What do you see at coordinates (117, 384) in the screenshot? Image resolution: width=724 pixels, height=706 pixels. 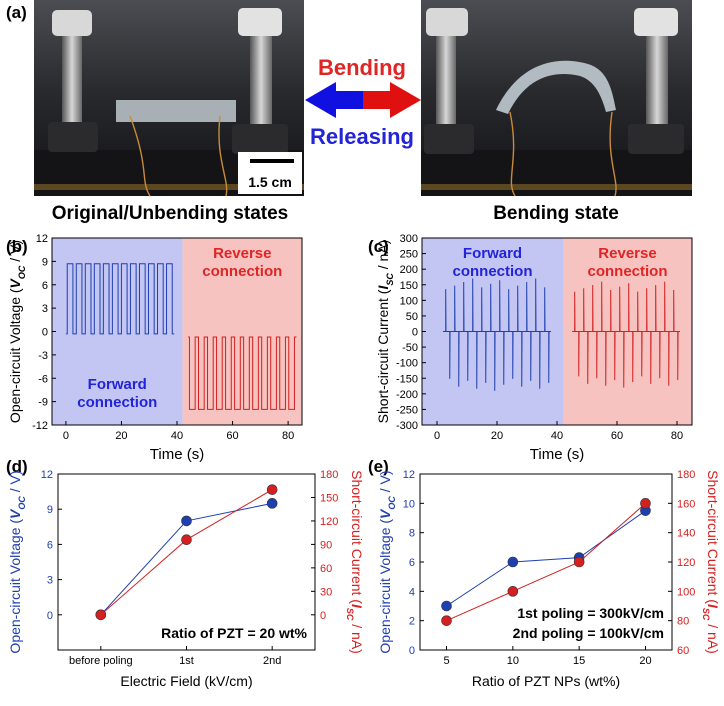 I see `region-label: Forward` at bounding box center [117, 384].